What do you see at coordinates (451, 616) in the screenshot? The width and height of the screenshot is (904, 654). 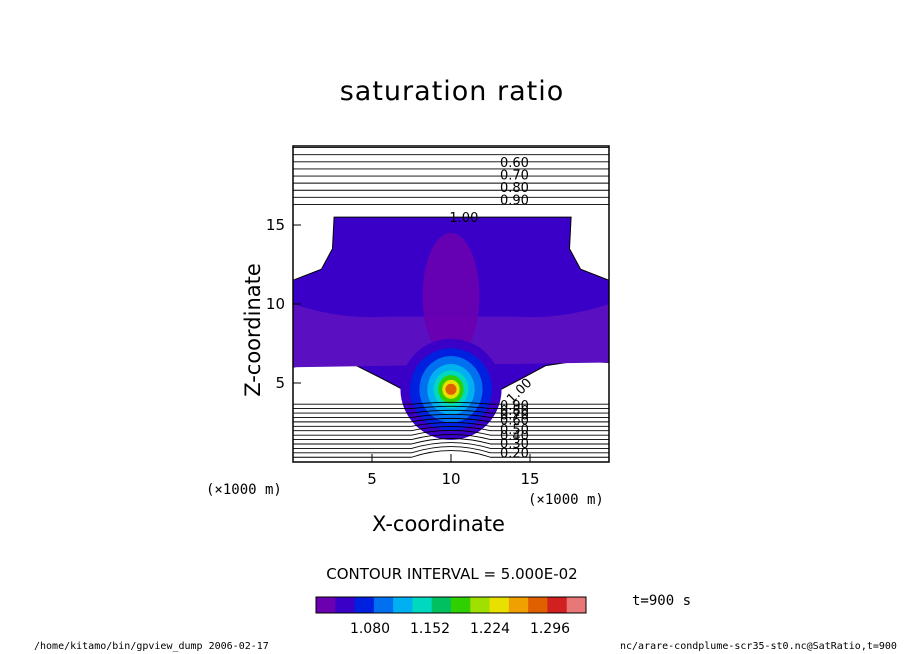 I see `colorbar: 1.080 1.152 1.224 1.296` at bounding box center [451, 616].